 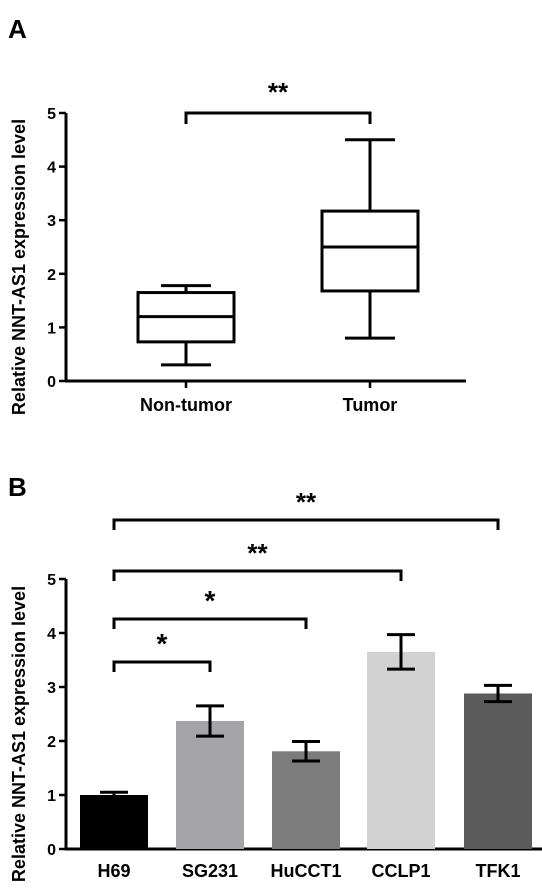 What do you see at coordinates (186, 405) in the screenshot?
I see `x-tick-label: Non-tumor` at bounding box center [186, 405].